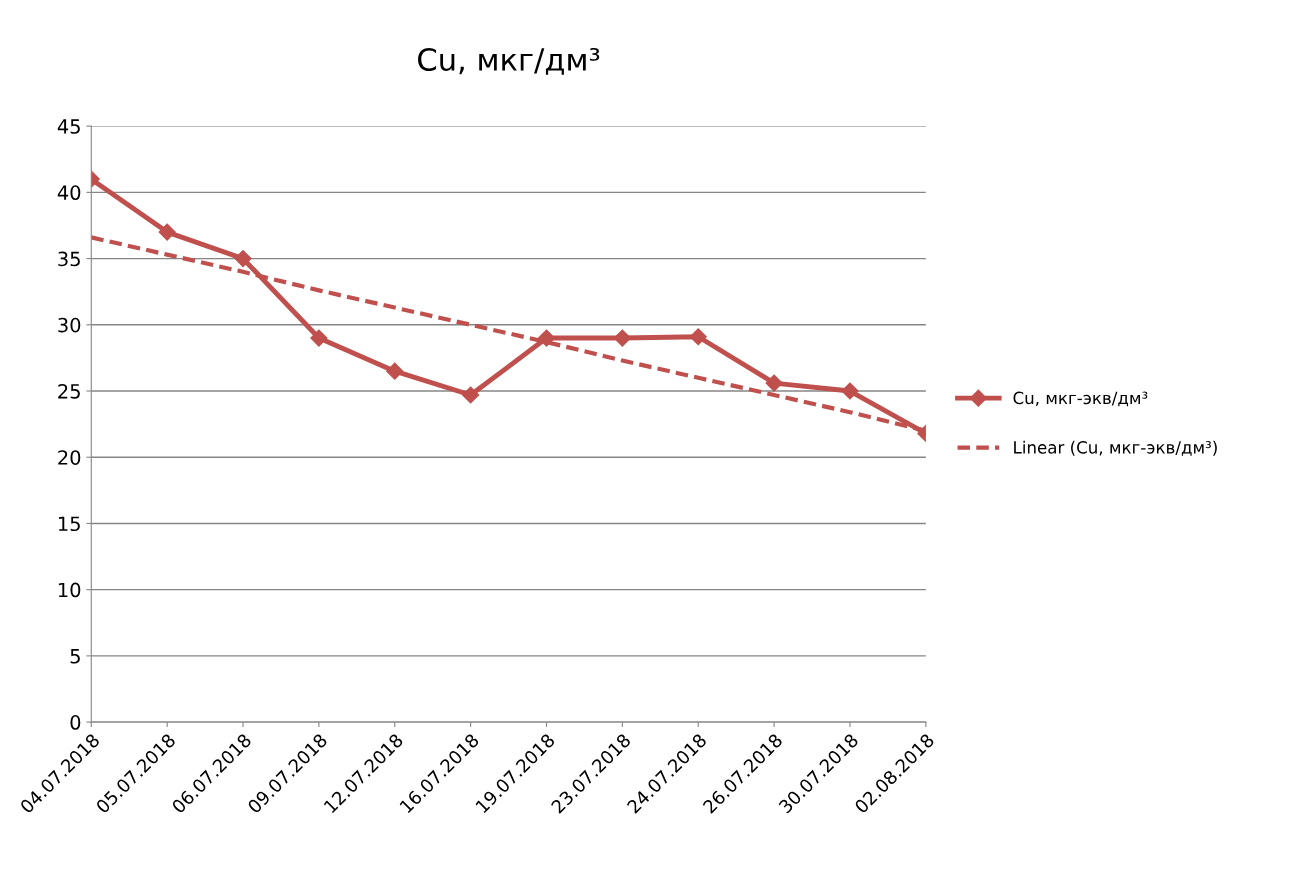 This screenshot has height=870, width=1304. I want to click on y-tick-label: 30, so click(69, 325).